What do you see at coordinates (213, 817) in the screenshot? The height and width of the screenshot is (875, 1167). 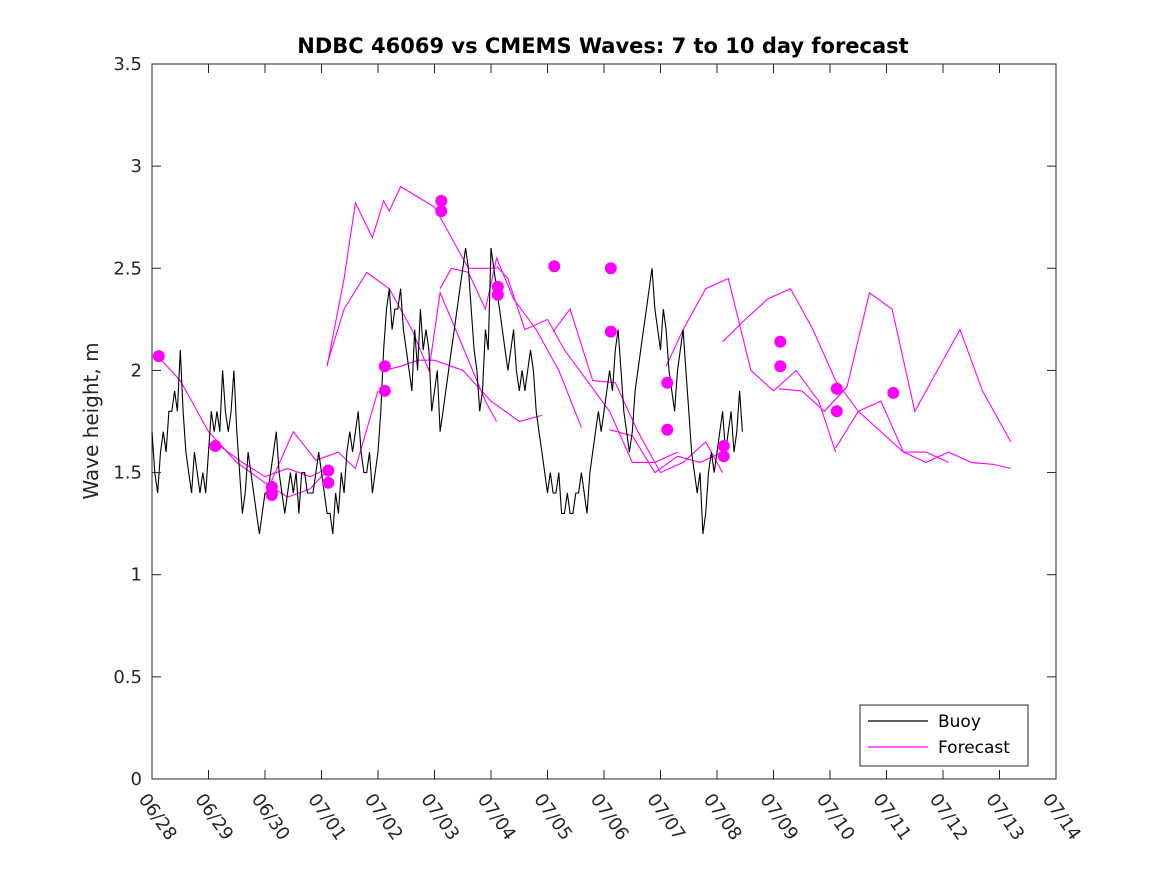 I see `x-tick-label: 06/29` at bounding box center [213, 817].